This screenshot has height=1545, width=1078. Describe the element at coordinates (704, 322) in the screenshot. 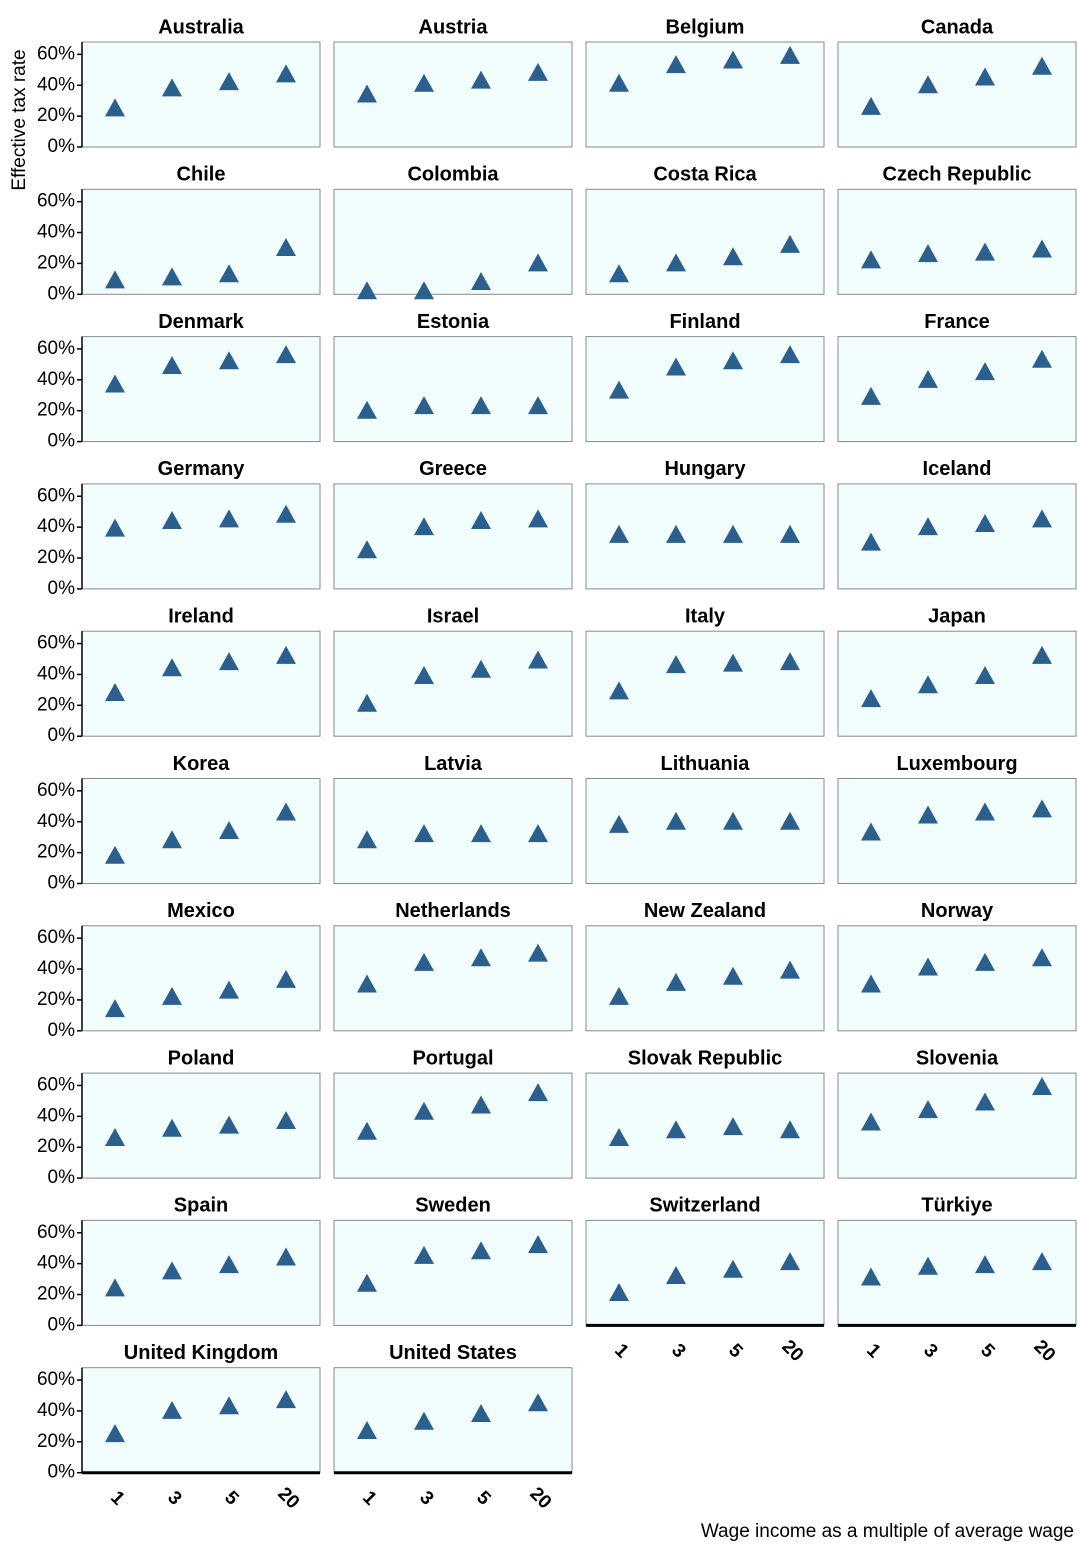

I see `panel-title: Finland` at that location.